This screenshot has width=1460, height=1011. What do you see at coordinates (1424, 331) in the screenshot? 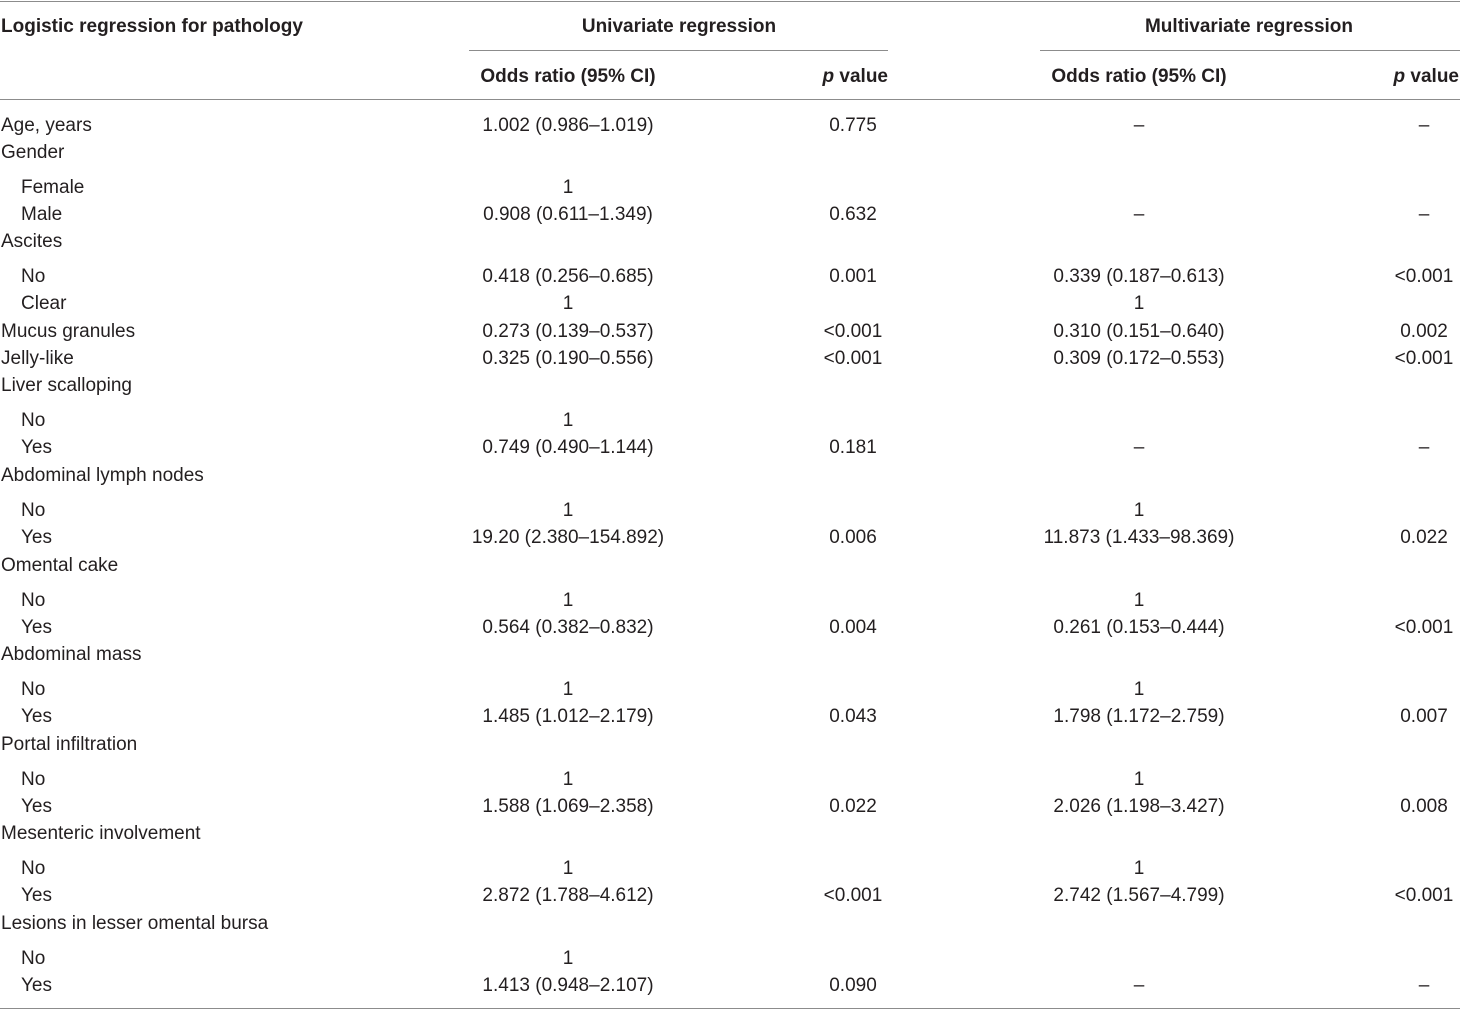
I see `multivariate-p-value: 0.002` at bounding box center [1424, 331].